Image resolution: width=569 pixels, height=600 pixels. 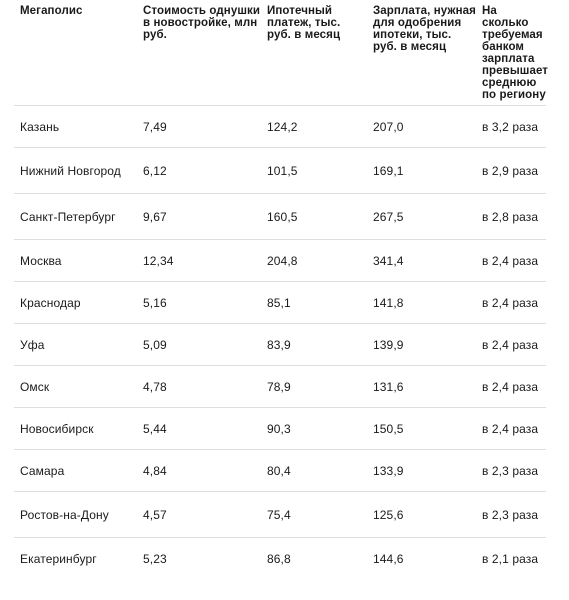 I want to click on city-cell: Краснодар, so click(x=50, y=302).